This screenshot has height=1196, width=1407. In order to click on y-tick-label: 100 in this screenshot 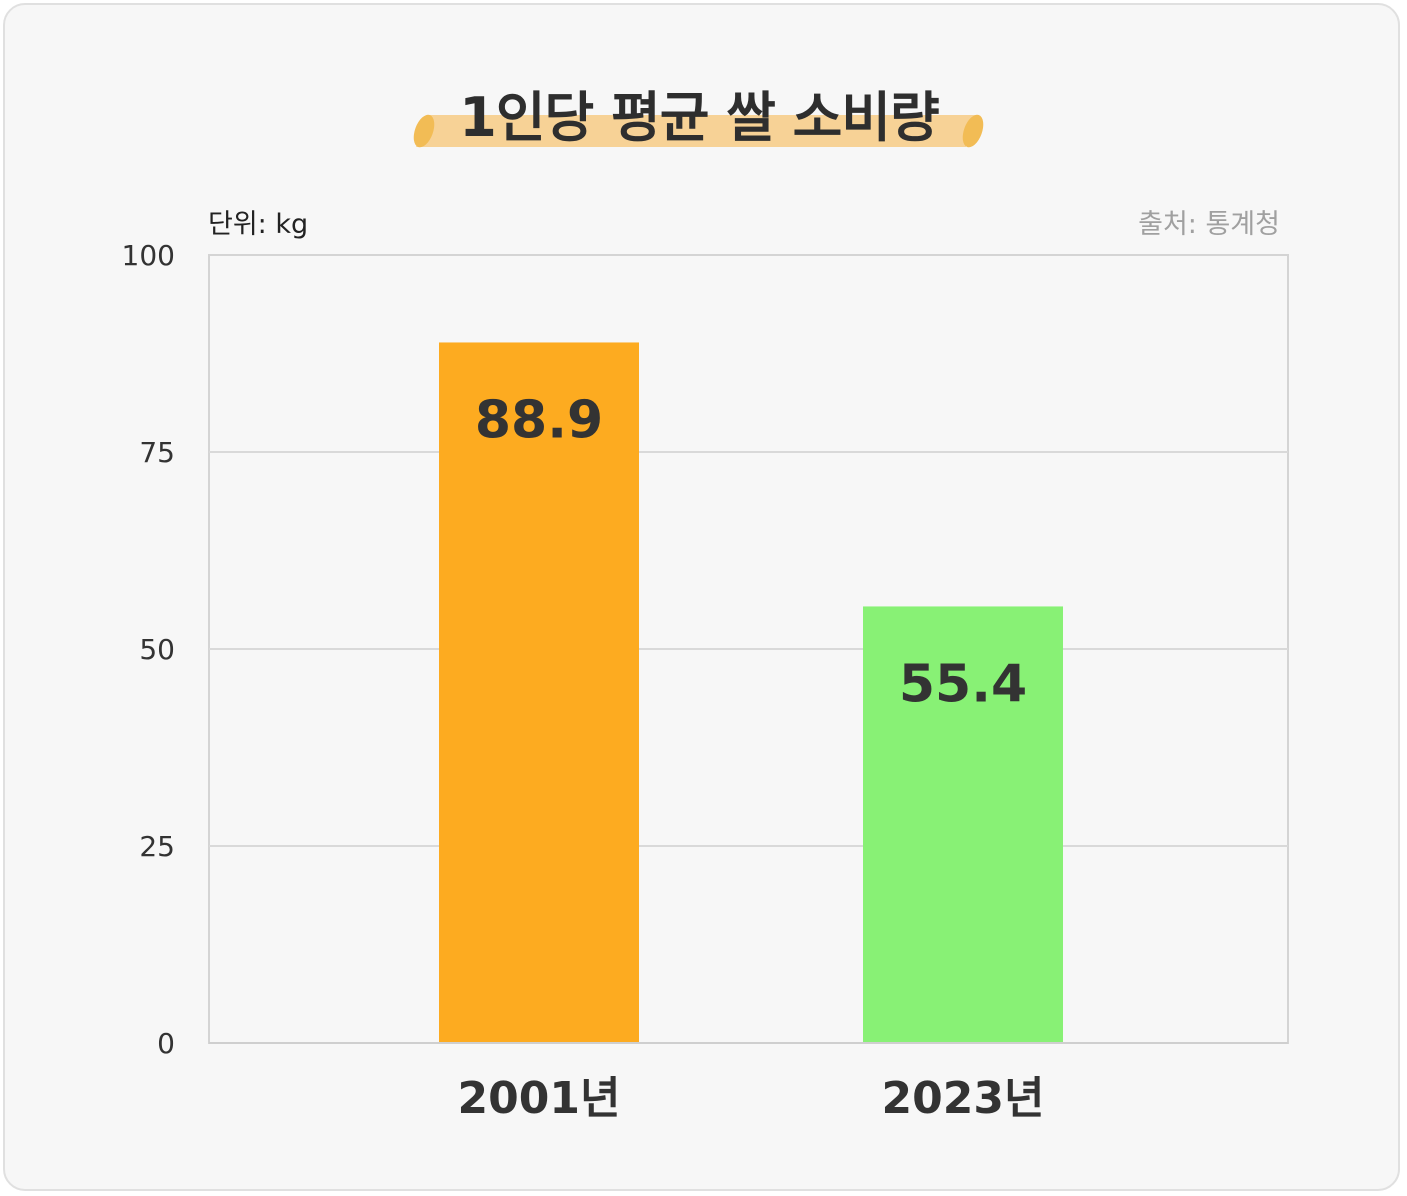, I will do `click(148, 255)`.